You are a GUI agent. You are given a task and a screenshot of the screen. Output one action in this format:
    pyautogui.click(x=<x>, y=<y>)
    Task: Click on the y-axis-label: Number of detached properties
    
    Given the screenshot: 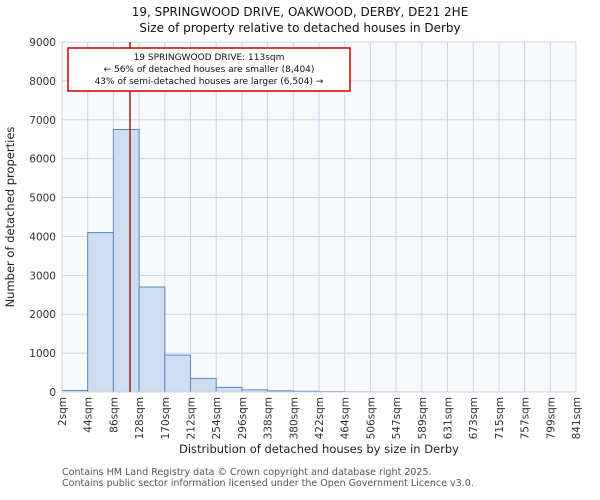 What is the action you would take?
    pyautogui.click(x=10, y=217)
    